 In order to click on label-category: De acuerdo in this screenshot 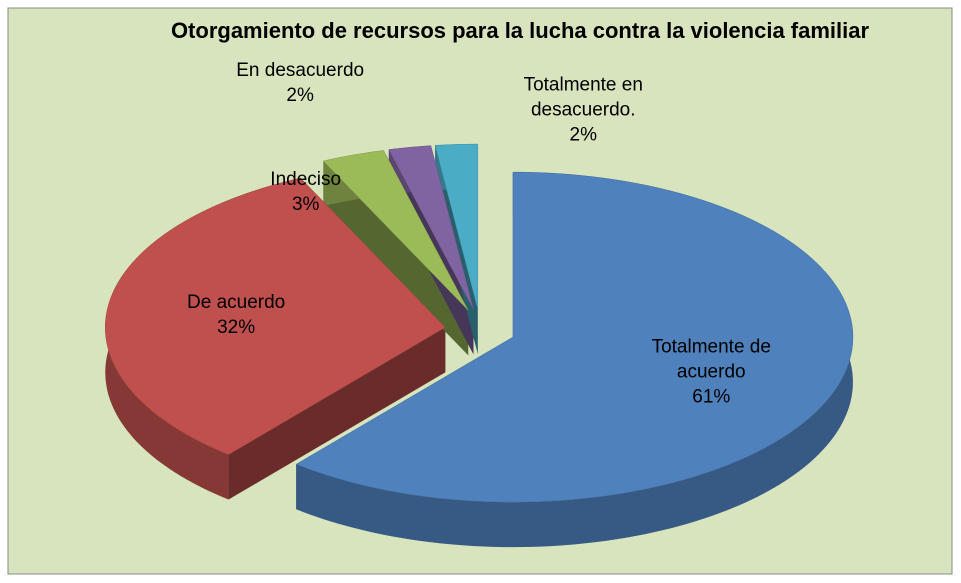, I will do `click(236, 302)`.